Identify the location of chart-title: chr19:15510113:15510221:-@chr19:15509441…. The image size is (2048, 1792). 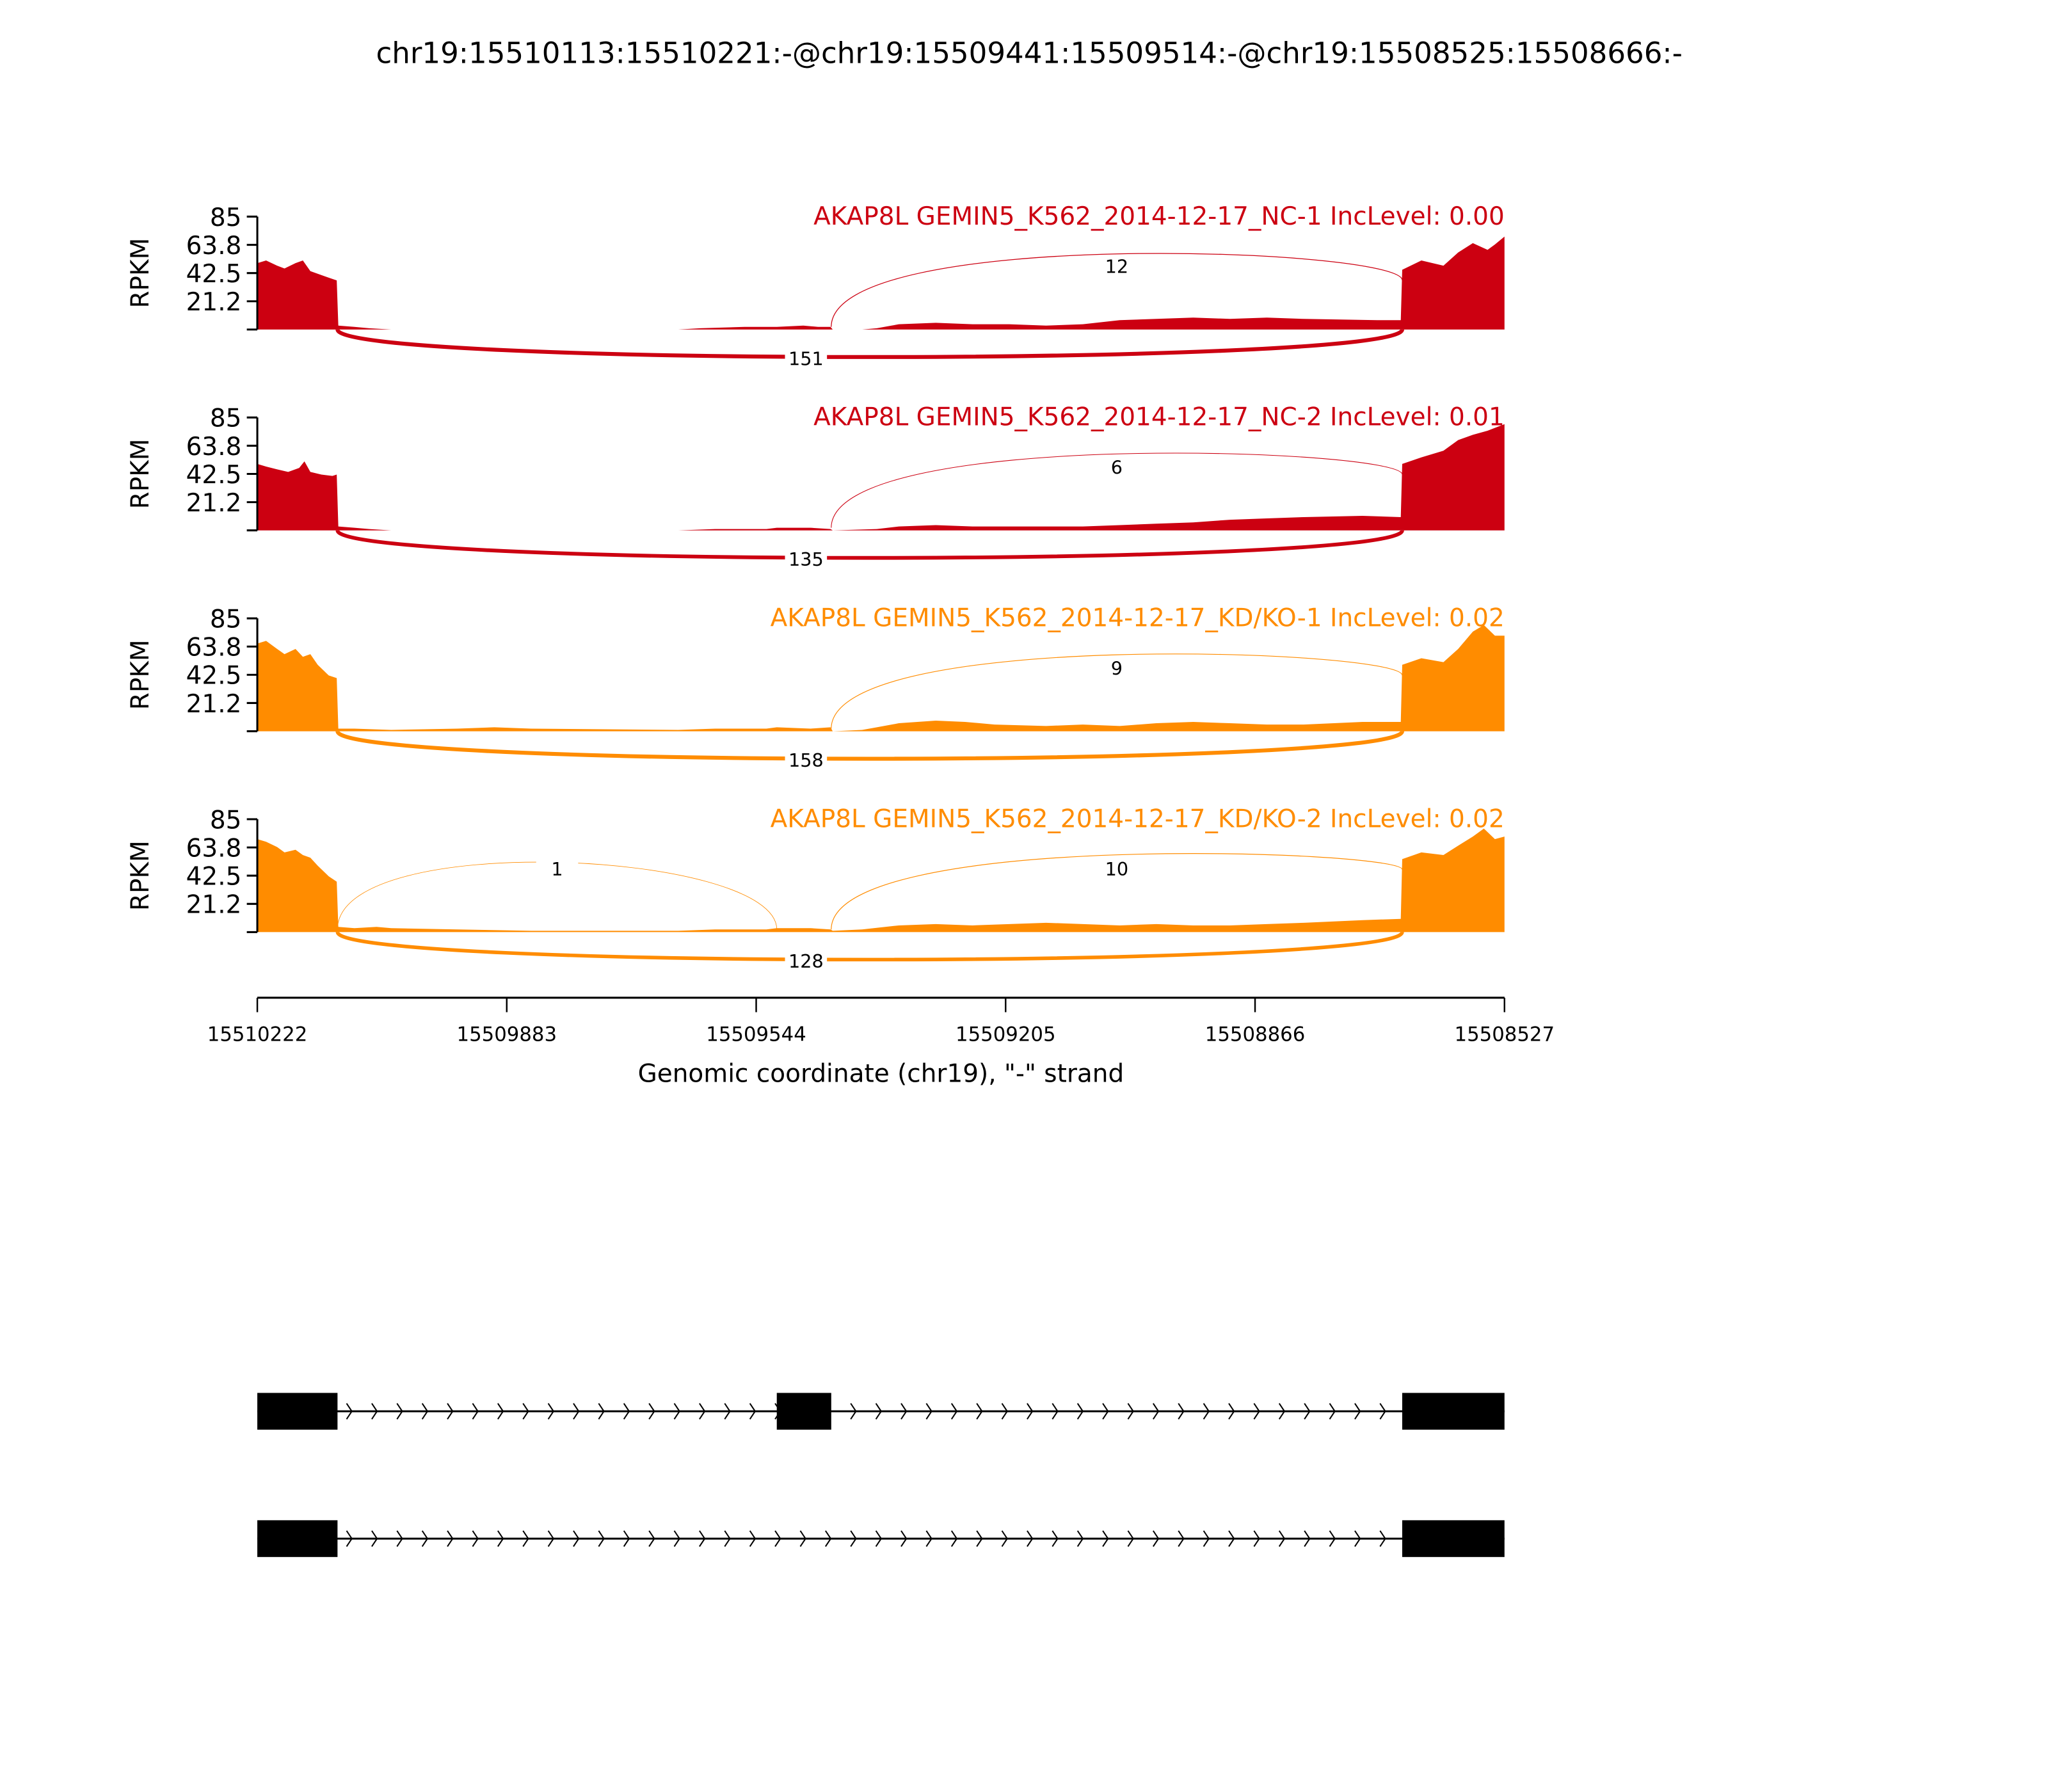
(1029, 53).